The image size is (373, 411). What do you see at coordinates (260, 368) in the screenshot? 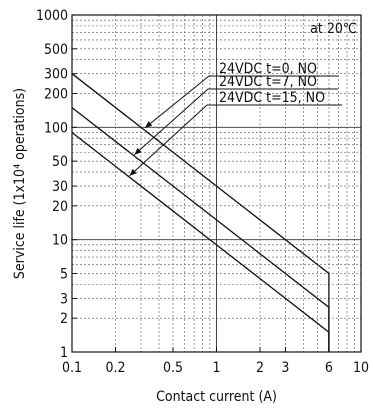
I see `x-tick-label: 2` at bounding box center [260, 368].